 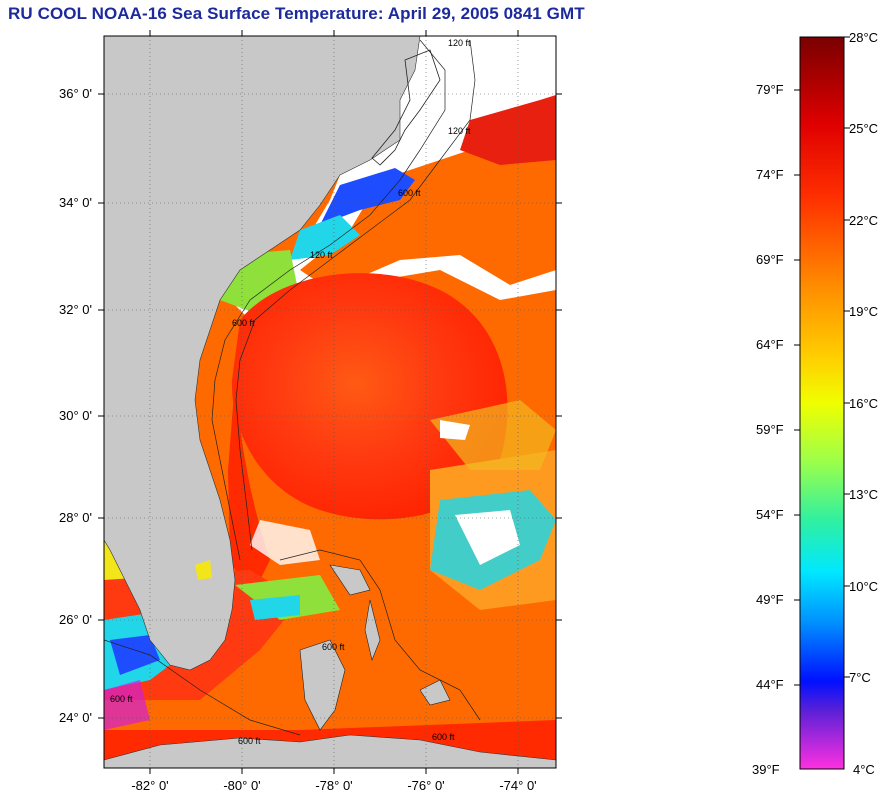 I want to click on longitude-label: -78° 0', so click(x=334, y=785).